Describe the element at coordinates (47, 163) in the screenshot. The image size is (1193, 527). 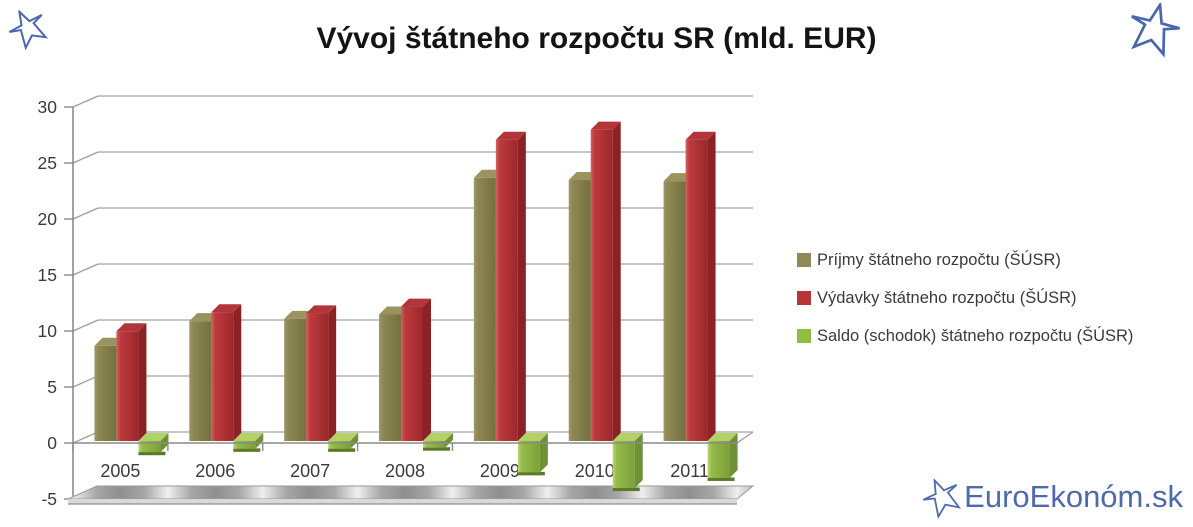
I see `y-tick-label-25: 25` at that location.